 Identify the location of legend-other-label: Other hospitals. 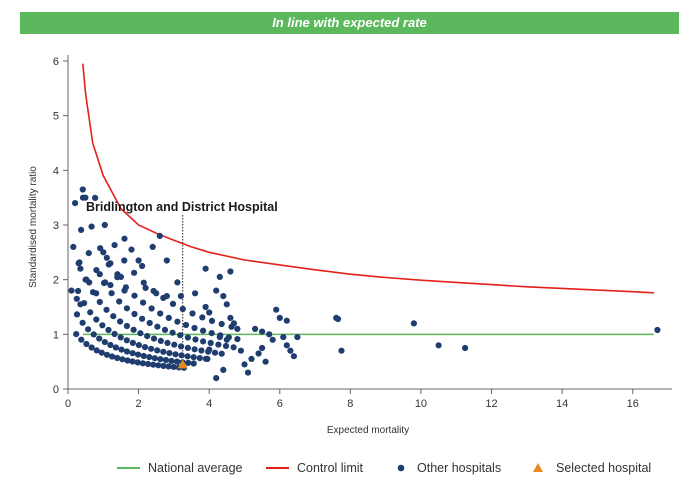
(459, 468).